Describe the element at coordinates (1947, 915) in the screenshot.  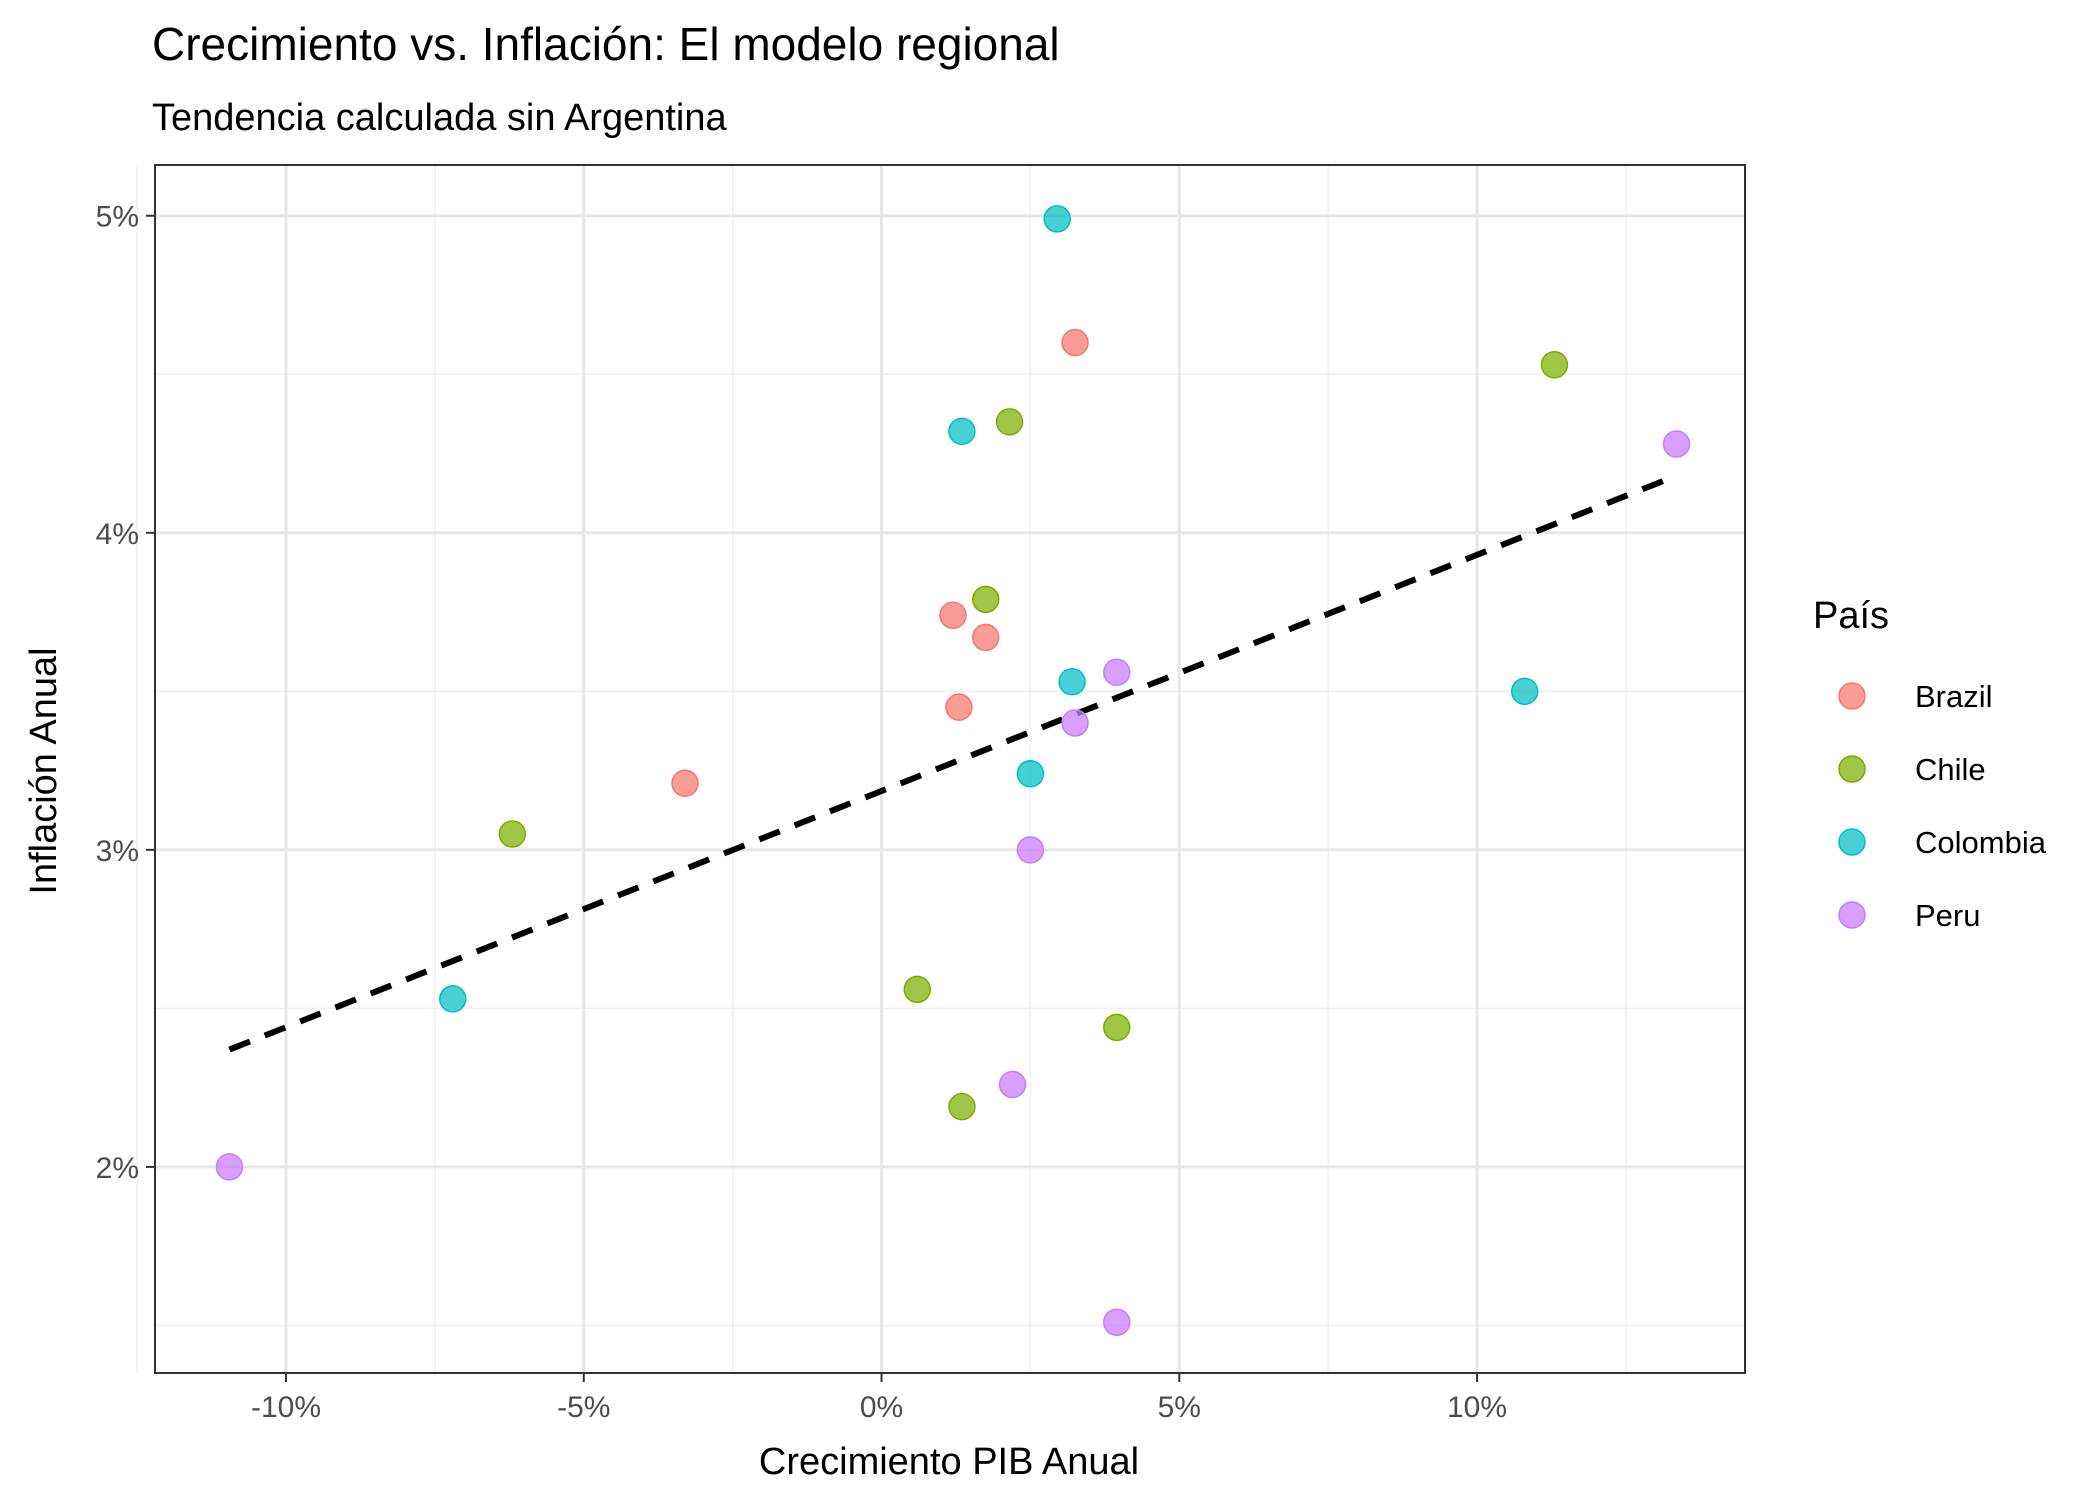
I see `legend-label-peru: Peru` at that location.